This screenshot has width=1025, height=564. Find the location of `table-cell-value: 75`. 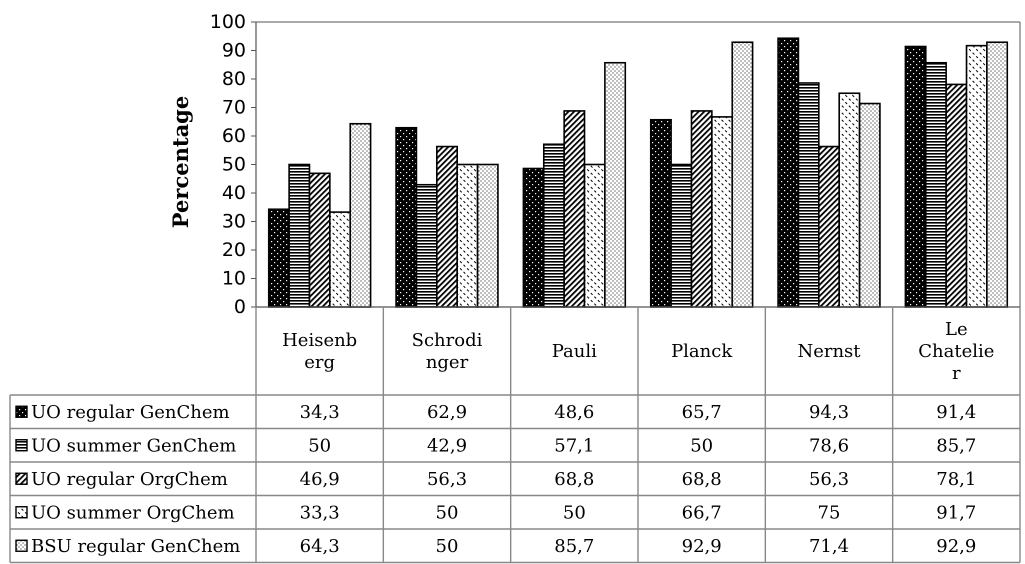

table-cell-value: 75 is located at coordinates (829, 512).